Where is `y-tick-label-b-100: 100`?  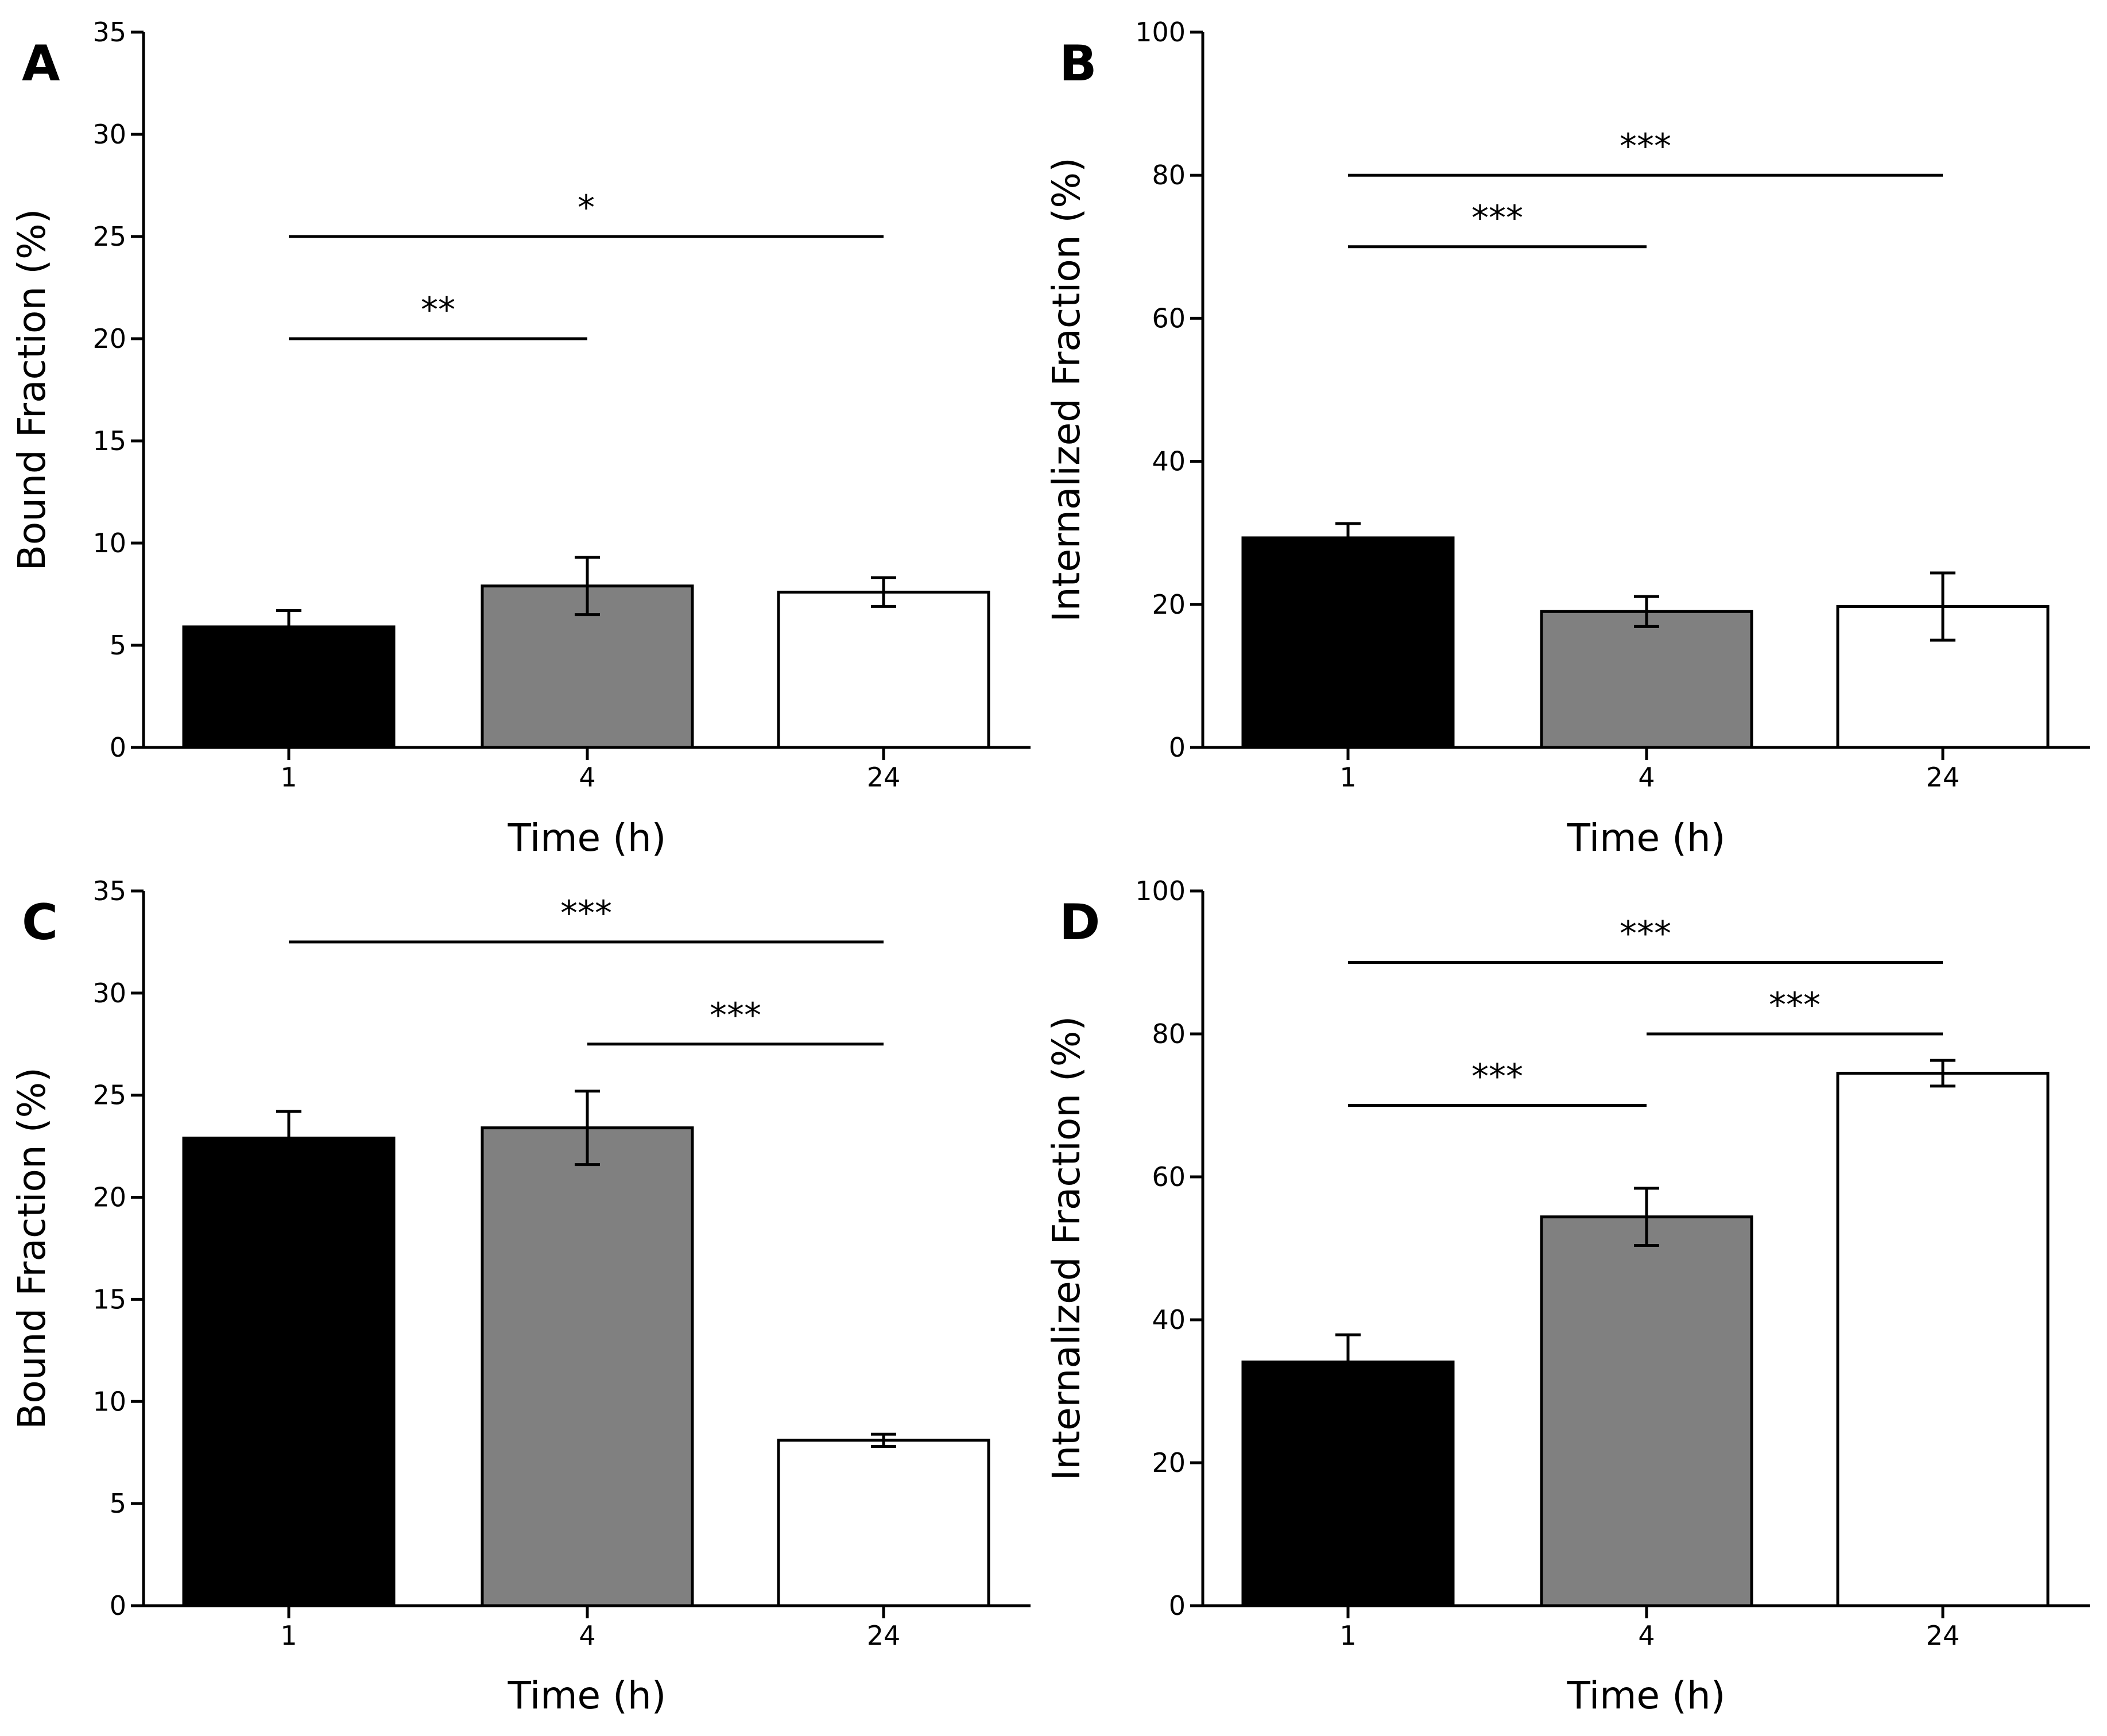 y-tick-label-b-100: 100 is located at coordinates (1160, 32).